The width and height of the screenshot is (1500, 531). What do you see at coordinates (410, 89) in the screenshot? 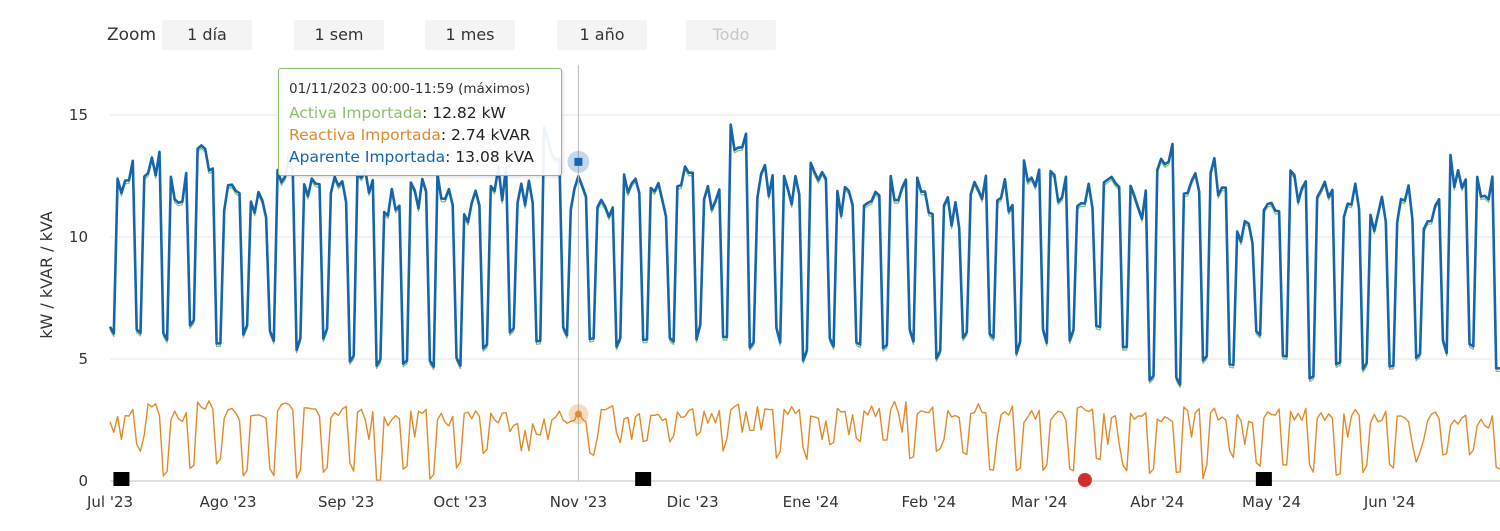
I see `tooltip-header: 01/11/2023 00:00-11:59 (máximos)` at bounding box center [410, 89].